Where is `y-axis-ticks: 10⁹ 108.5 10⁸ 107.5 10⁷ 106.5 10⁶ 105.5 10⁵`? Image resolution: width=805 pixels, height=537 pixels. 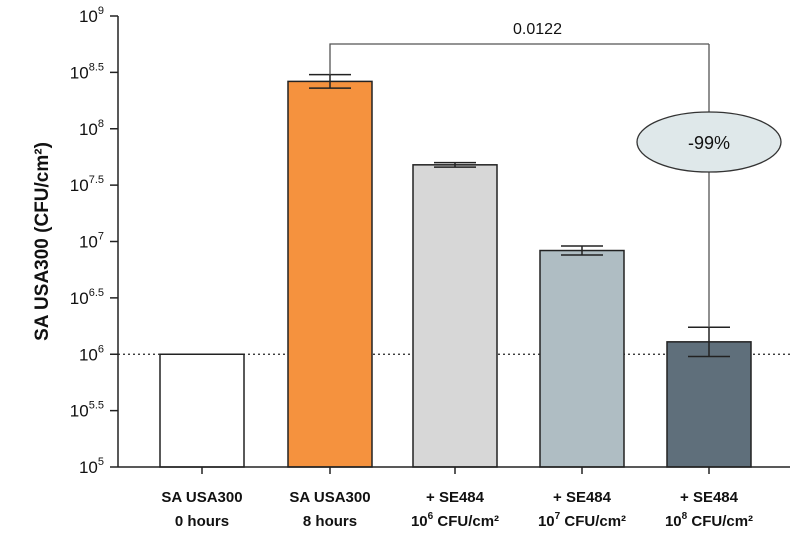
y-axis-ticks: 10⁹ 108.5 10⁸ 107.5 10⁷ 106.5 10⁶ 105.5 10⁵ is located at coordinates (94, 241).